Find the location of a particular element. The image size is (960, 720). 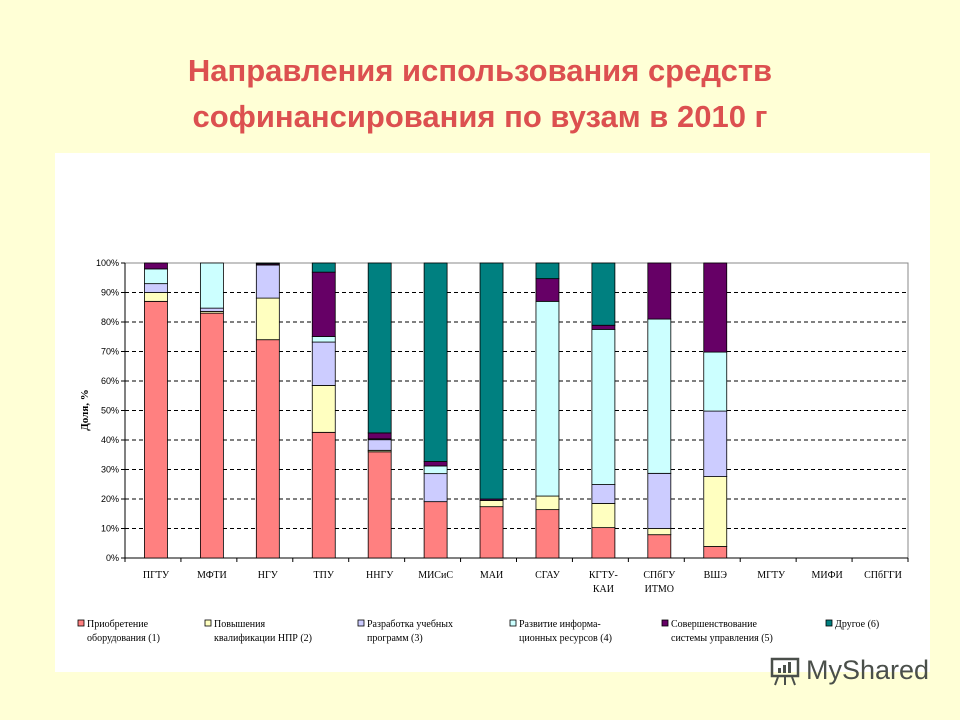

y-tick-label: 0% is located at coordinates (112, 558).